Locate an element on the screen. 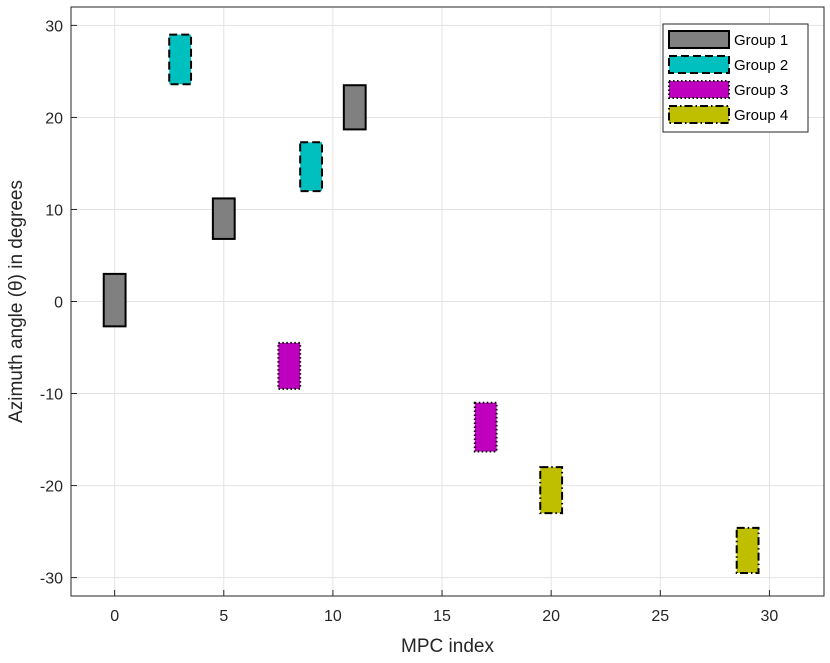 This screenshot has width=830, height=663. x-tick-label: 5 is located at coordinates (223, 616).